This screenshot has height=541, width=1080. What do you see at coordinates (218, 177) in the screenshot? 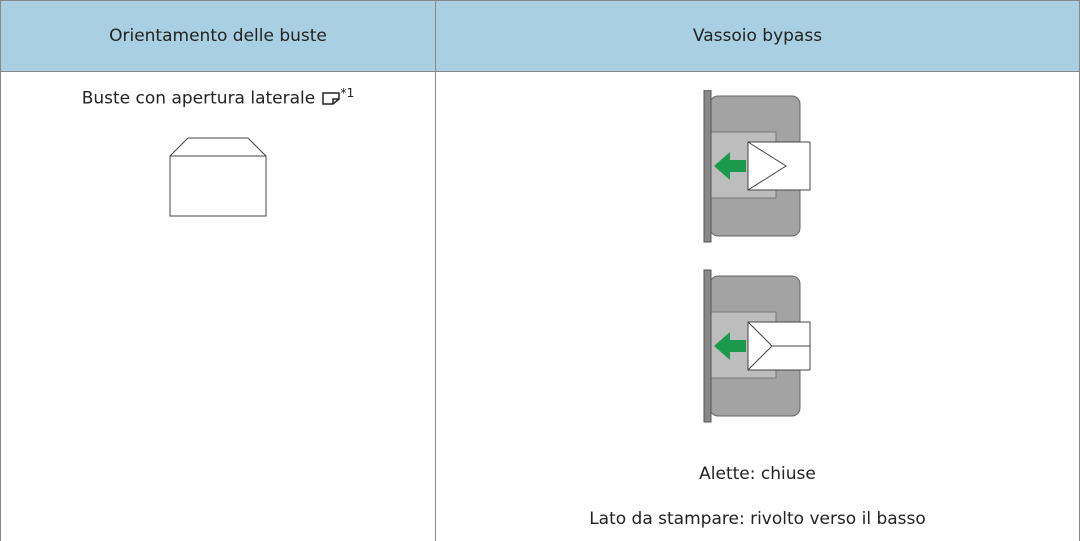
I see `envelope-drawing` at bounding box center [218, 177].